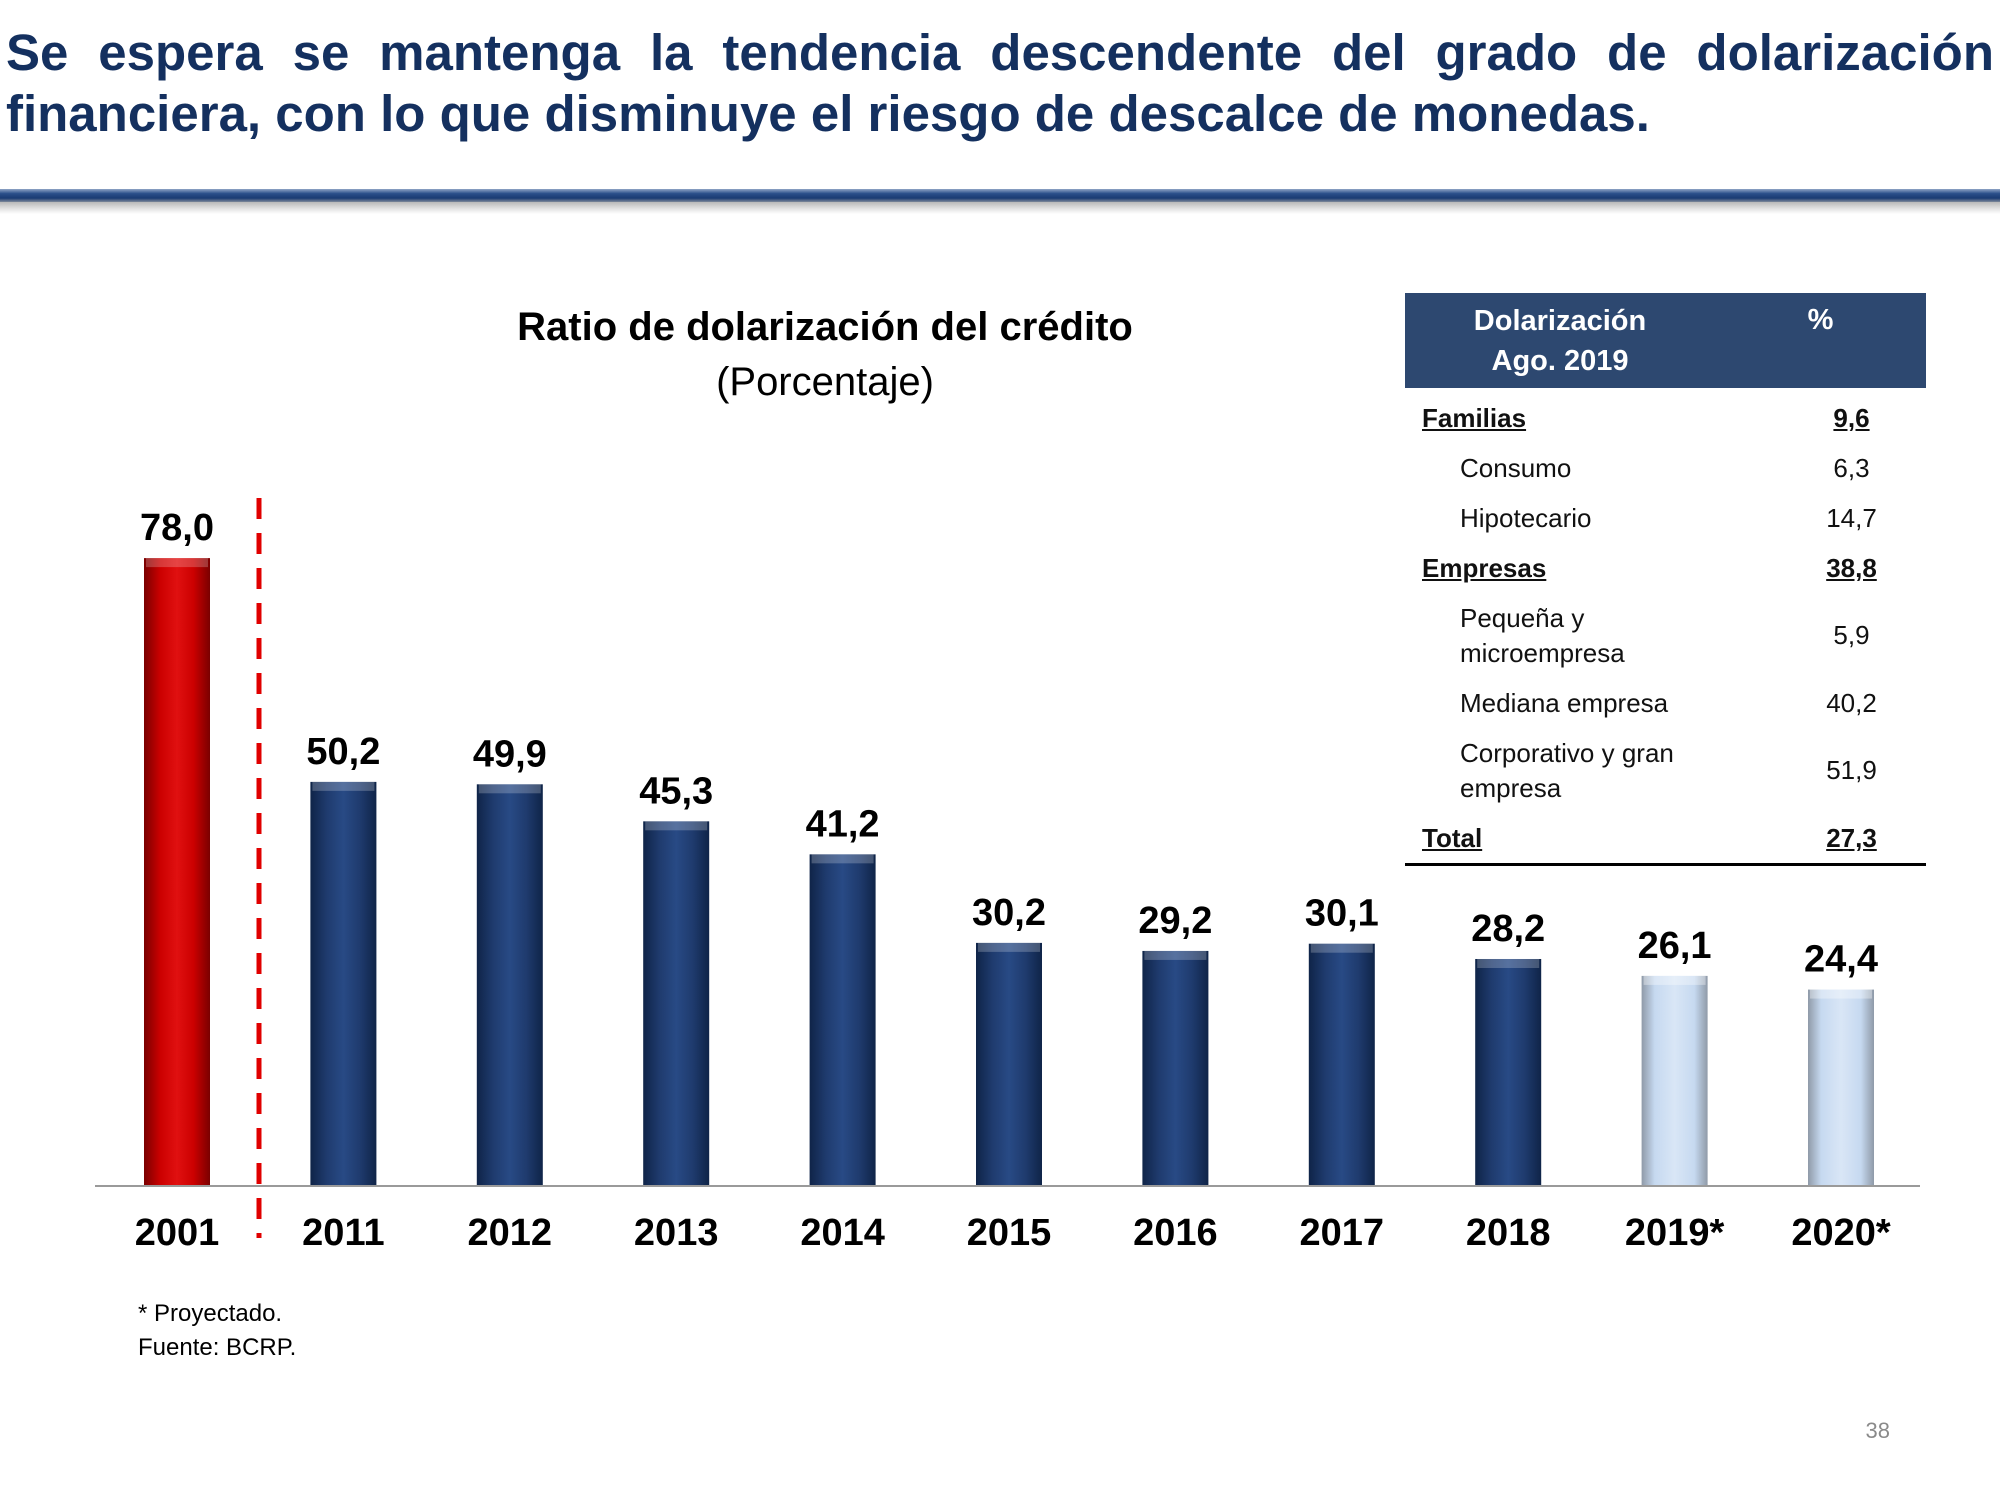  Describe the element at coordinates (1675, 946) in the screenshot. I see `value-label: 26,1` at that location.